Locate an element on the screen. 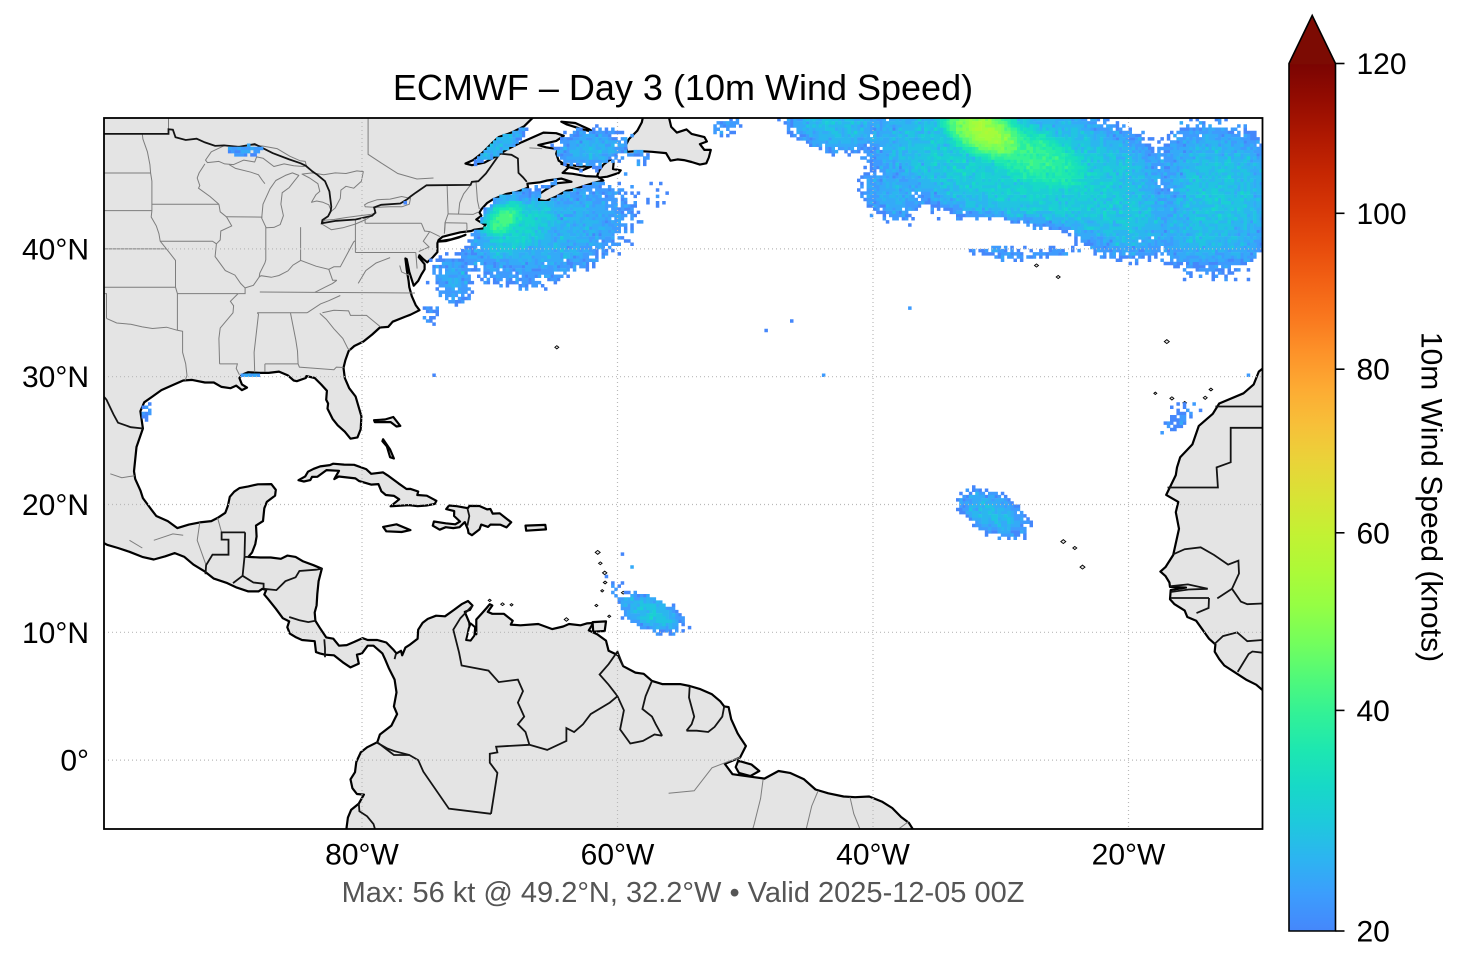 The height and width of the screenshot is (974, 1466). svg-text: 60 is located at coordinates (1373, 533).